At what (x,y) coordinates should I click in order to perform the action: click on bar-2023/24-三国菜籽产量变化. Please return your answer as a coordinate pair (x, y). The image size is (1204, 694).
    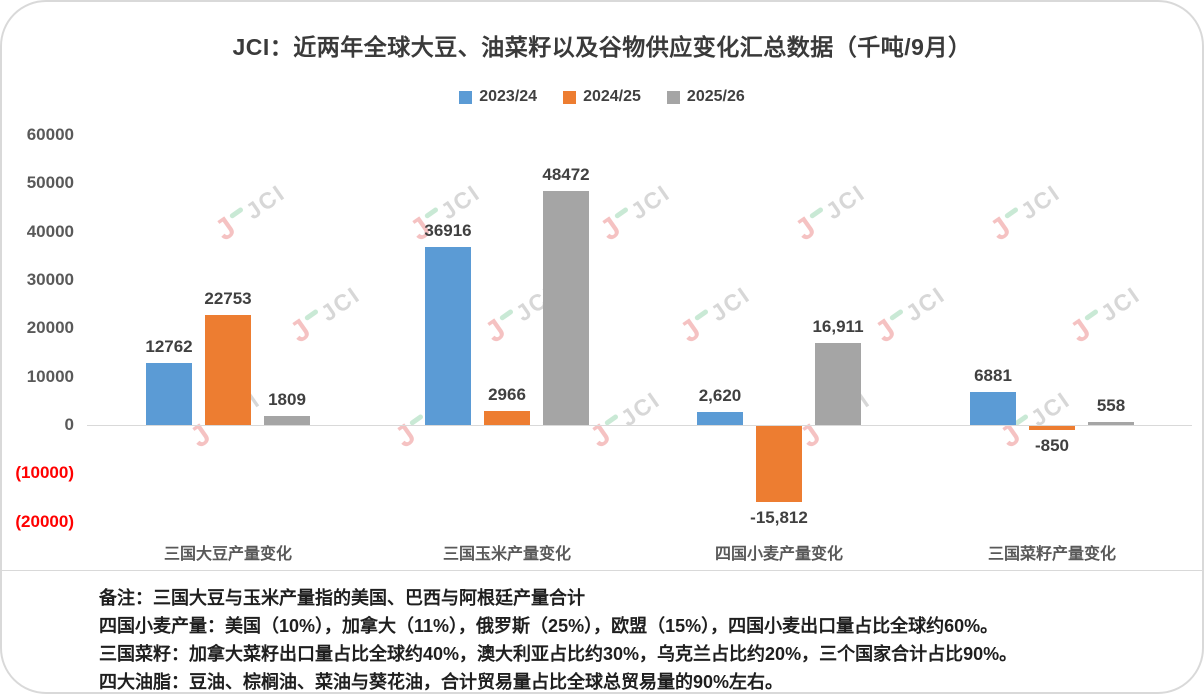
    Looking at the image, I should click on (993, 408).